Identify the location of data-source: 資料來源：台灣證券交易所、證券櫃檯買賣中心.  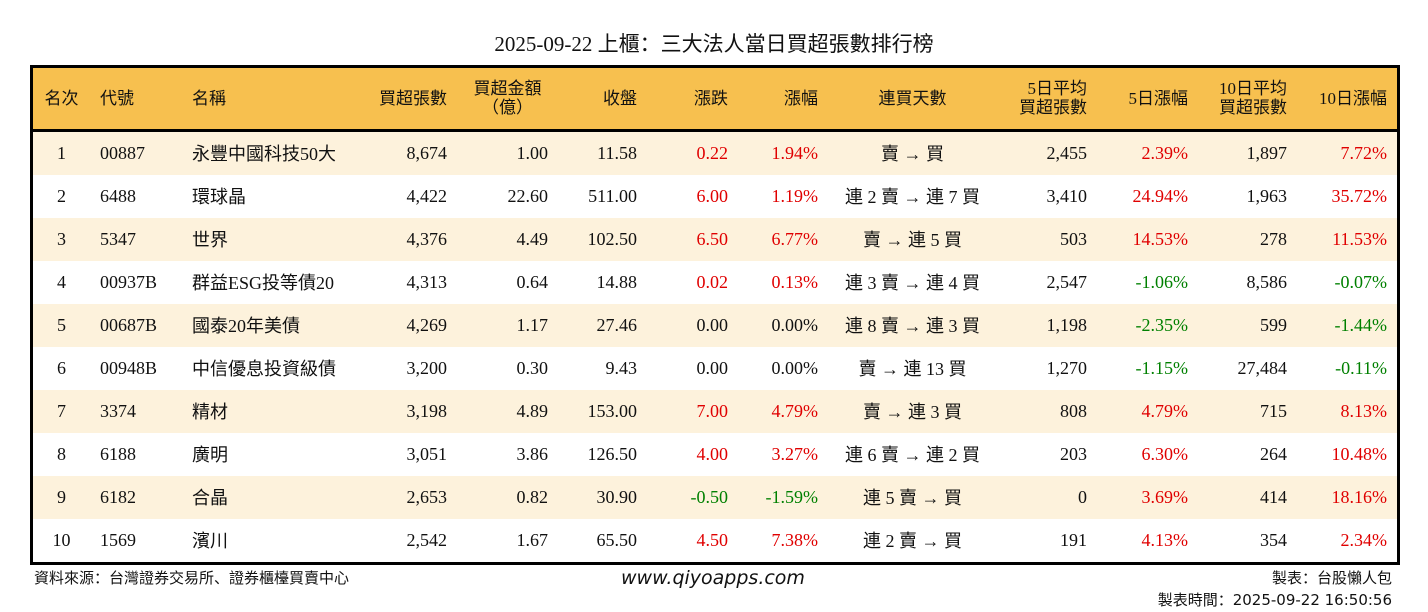
(192, 578).